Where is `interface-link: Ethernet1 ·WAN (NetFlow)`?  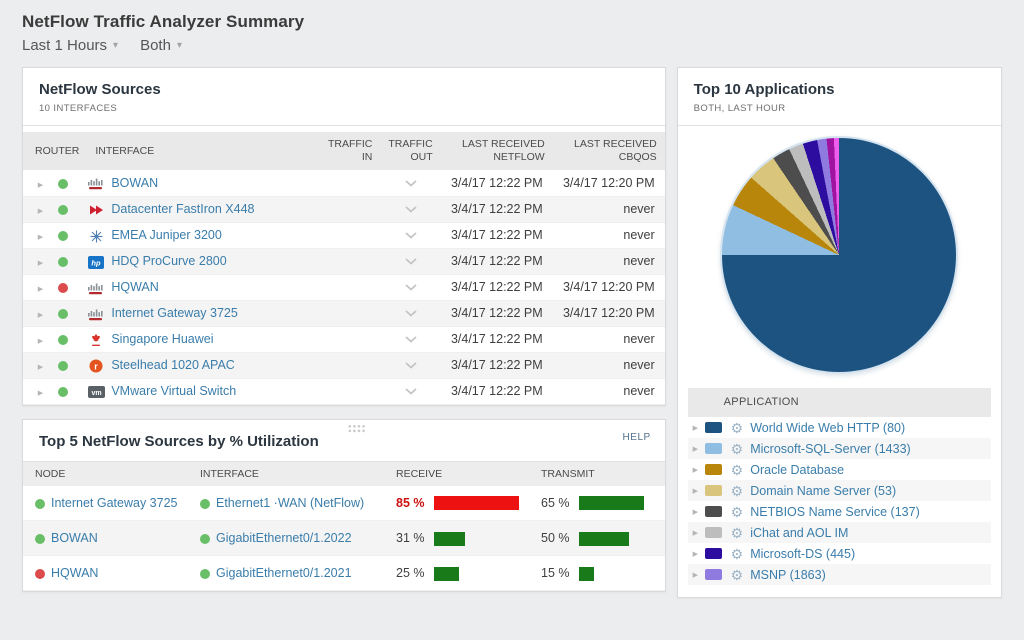 interface-link: Ethernet1 ·WAN (NetFlow) is located at coordinates (290, 503).